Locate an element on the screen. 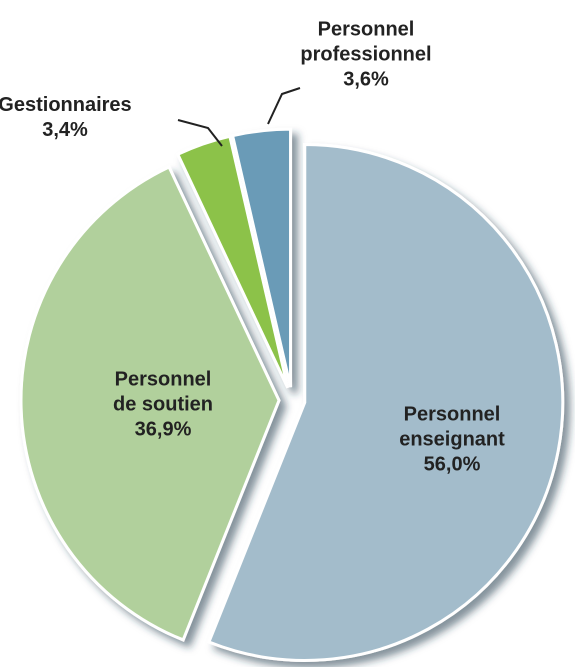 The width and height of the screenshot is (575, 667). slice-label: Personnel enseignant 56,0% is located at coordinates (452, 440).